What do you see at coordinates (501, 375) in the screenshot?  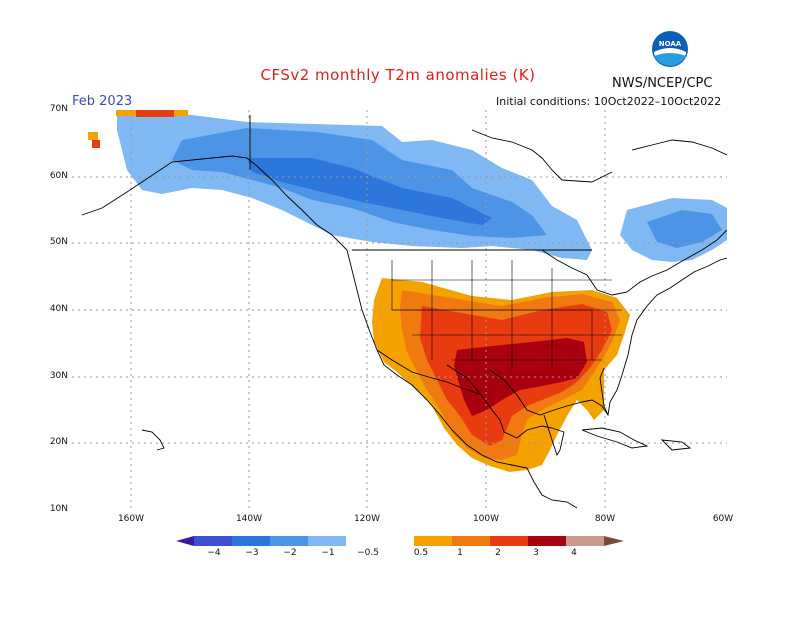 I see `warm-anomaly-region` at bounding box center [501, 375].